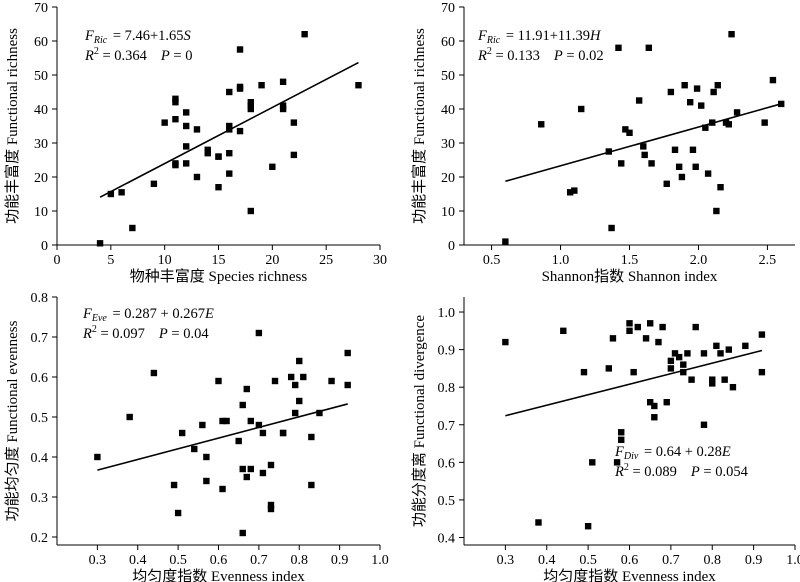 This screenshot has height=582, width=800. I want to click on y-tick-label: 0.2, so click(40, 538).